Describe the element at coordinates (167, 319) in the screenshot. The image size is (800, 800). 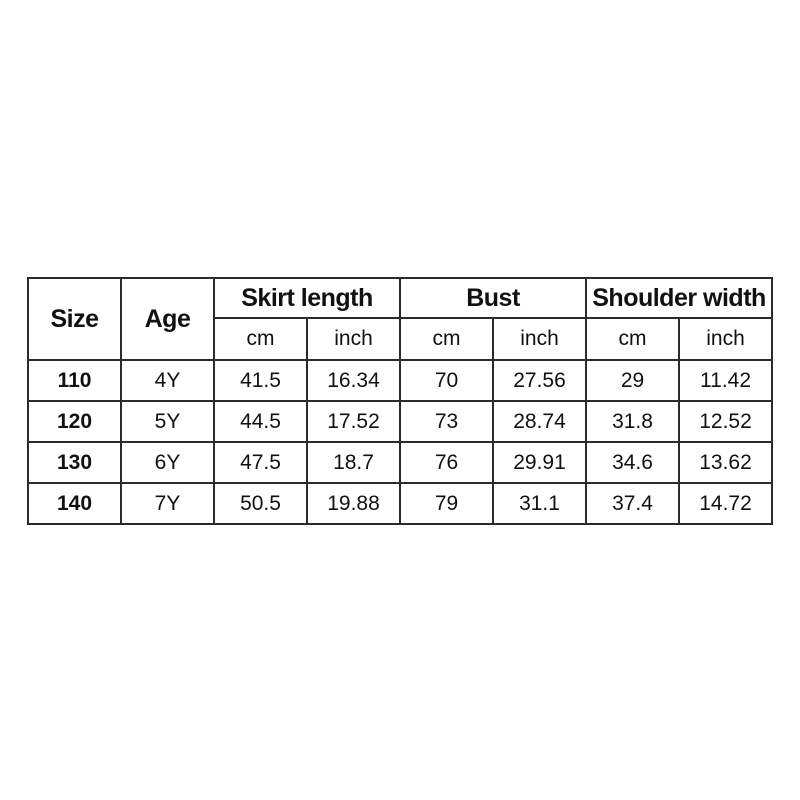
I see `column-header-age: Age` at that location.